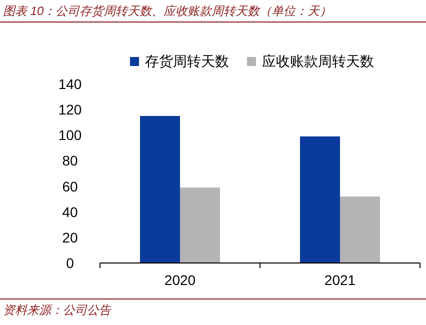 Image resolution: width=426 pixels, height=325 pixels. I want to click on legend-label: 应收账款周转天数, so click(318, 61).